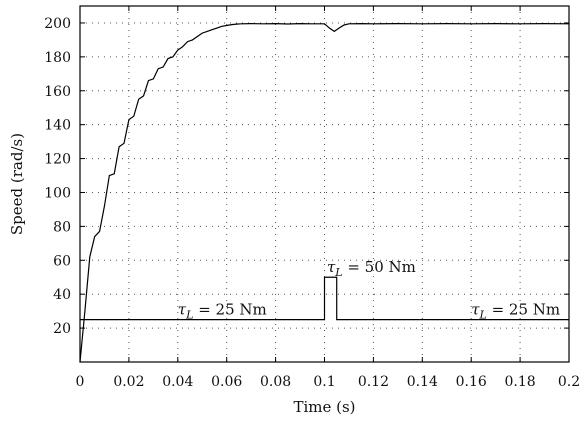 This screenshot has height=424, width=583. Describe the element at coordinates (226, 382) in the screenshot. I see `x-tick-label: 0.06` at that location.